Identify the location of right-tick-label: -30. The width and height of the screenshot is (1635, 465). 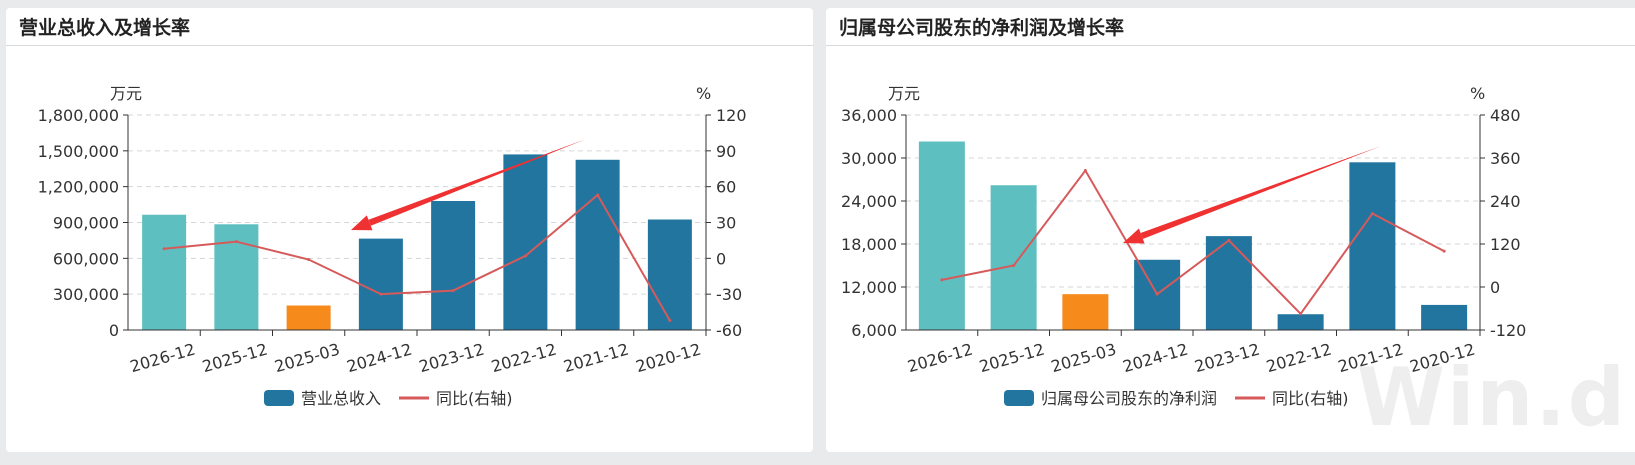
(729, 294).